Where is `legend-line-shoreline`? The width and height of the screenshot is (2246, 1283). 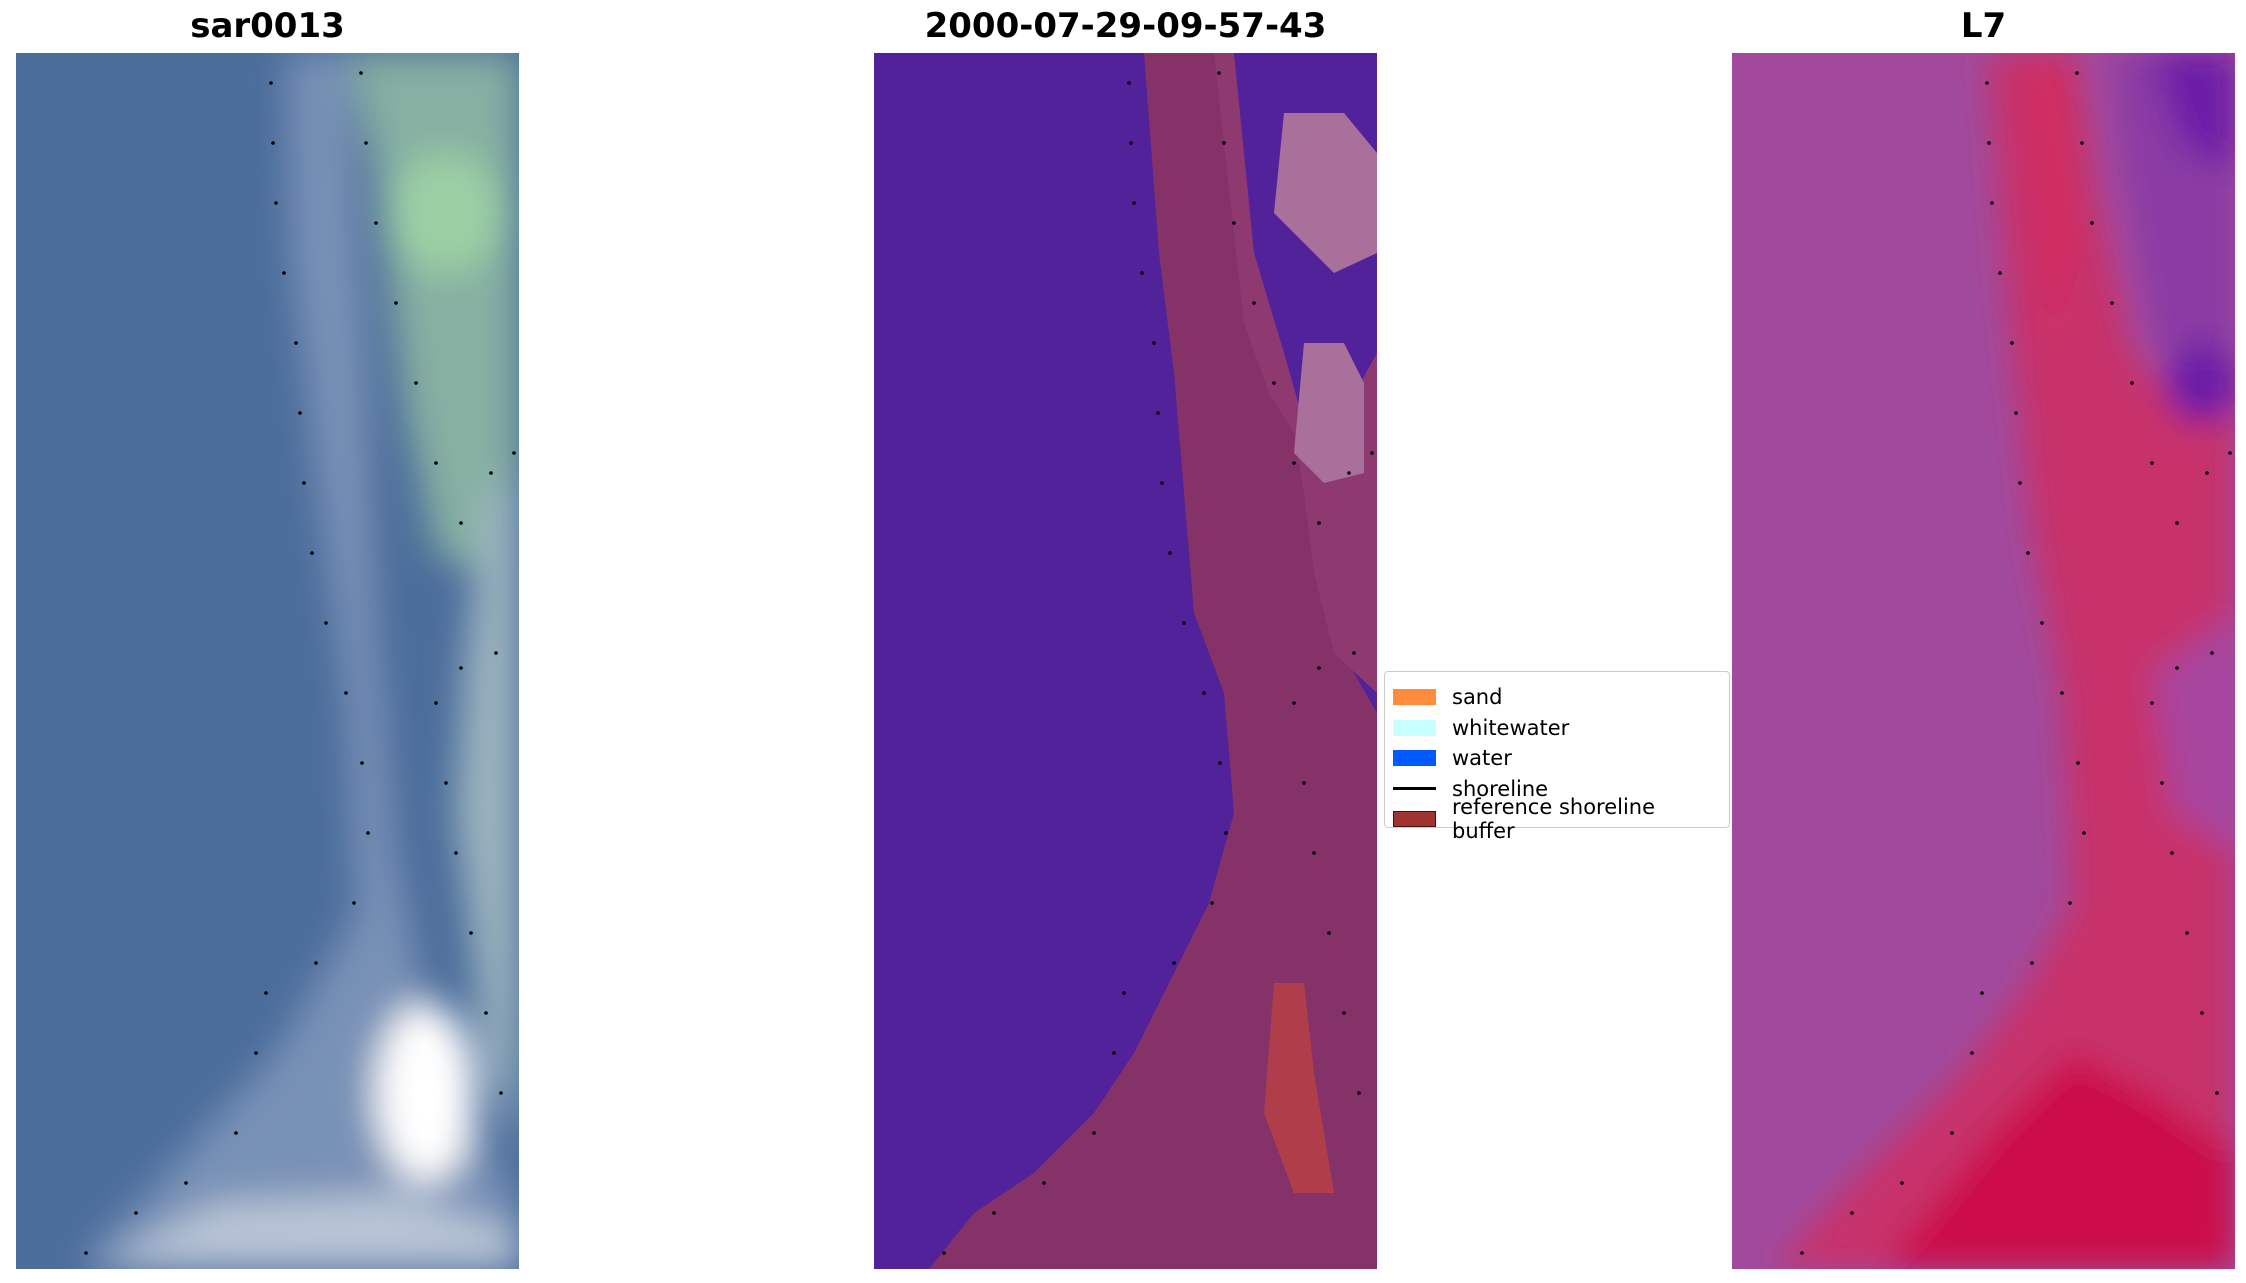
legend-line-shoreline is located at coordinates (1414, 789).